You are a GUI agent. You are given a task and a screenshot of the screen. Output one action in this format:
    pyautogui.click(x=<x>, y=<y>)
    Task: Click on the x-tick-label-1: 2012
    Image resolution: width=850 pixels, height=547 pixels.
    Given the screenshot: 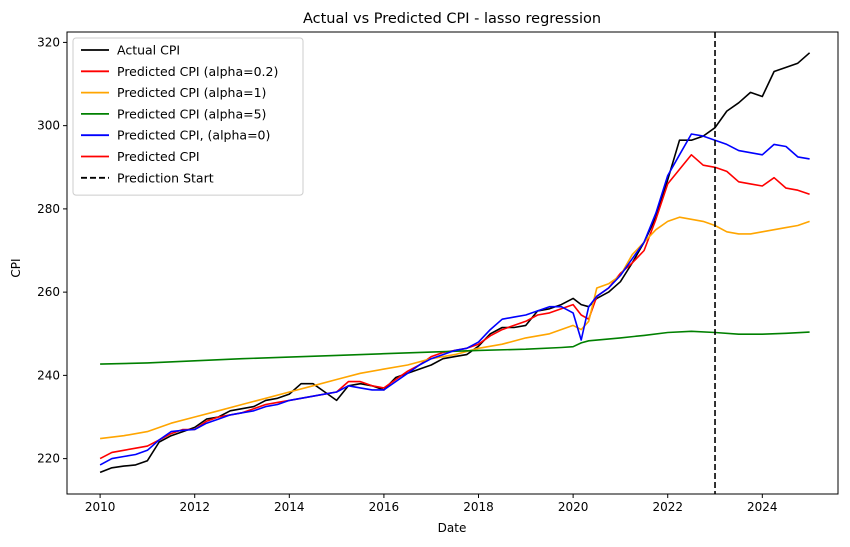 What is the action you would take?
    pyautogui.click(x=194, y=507)
    